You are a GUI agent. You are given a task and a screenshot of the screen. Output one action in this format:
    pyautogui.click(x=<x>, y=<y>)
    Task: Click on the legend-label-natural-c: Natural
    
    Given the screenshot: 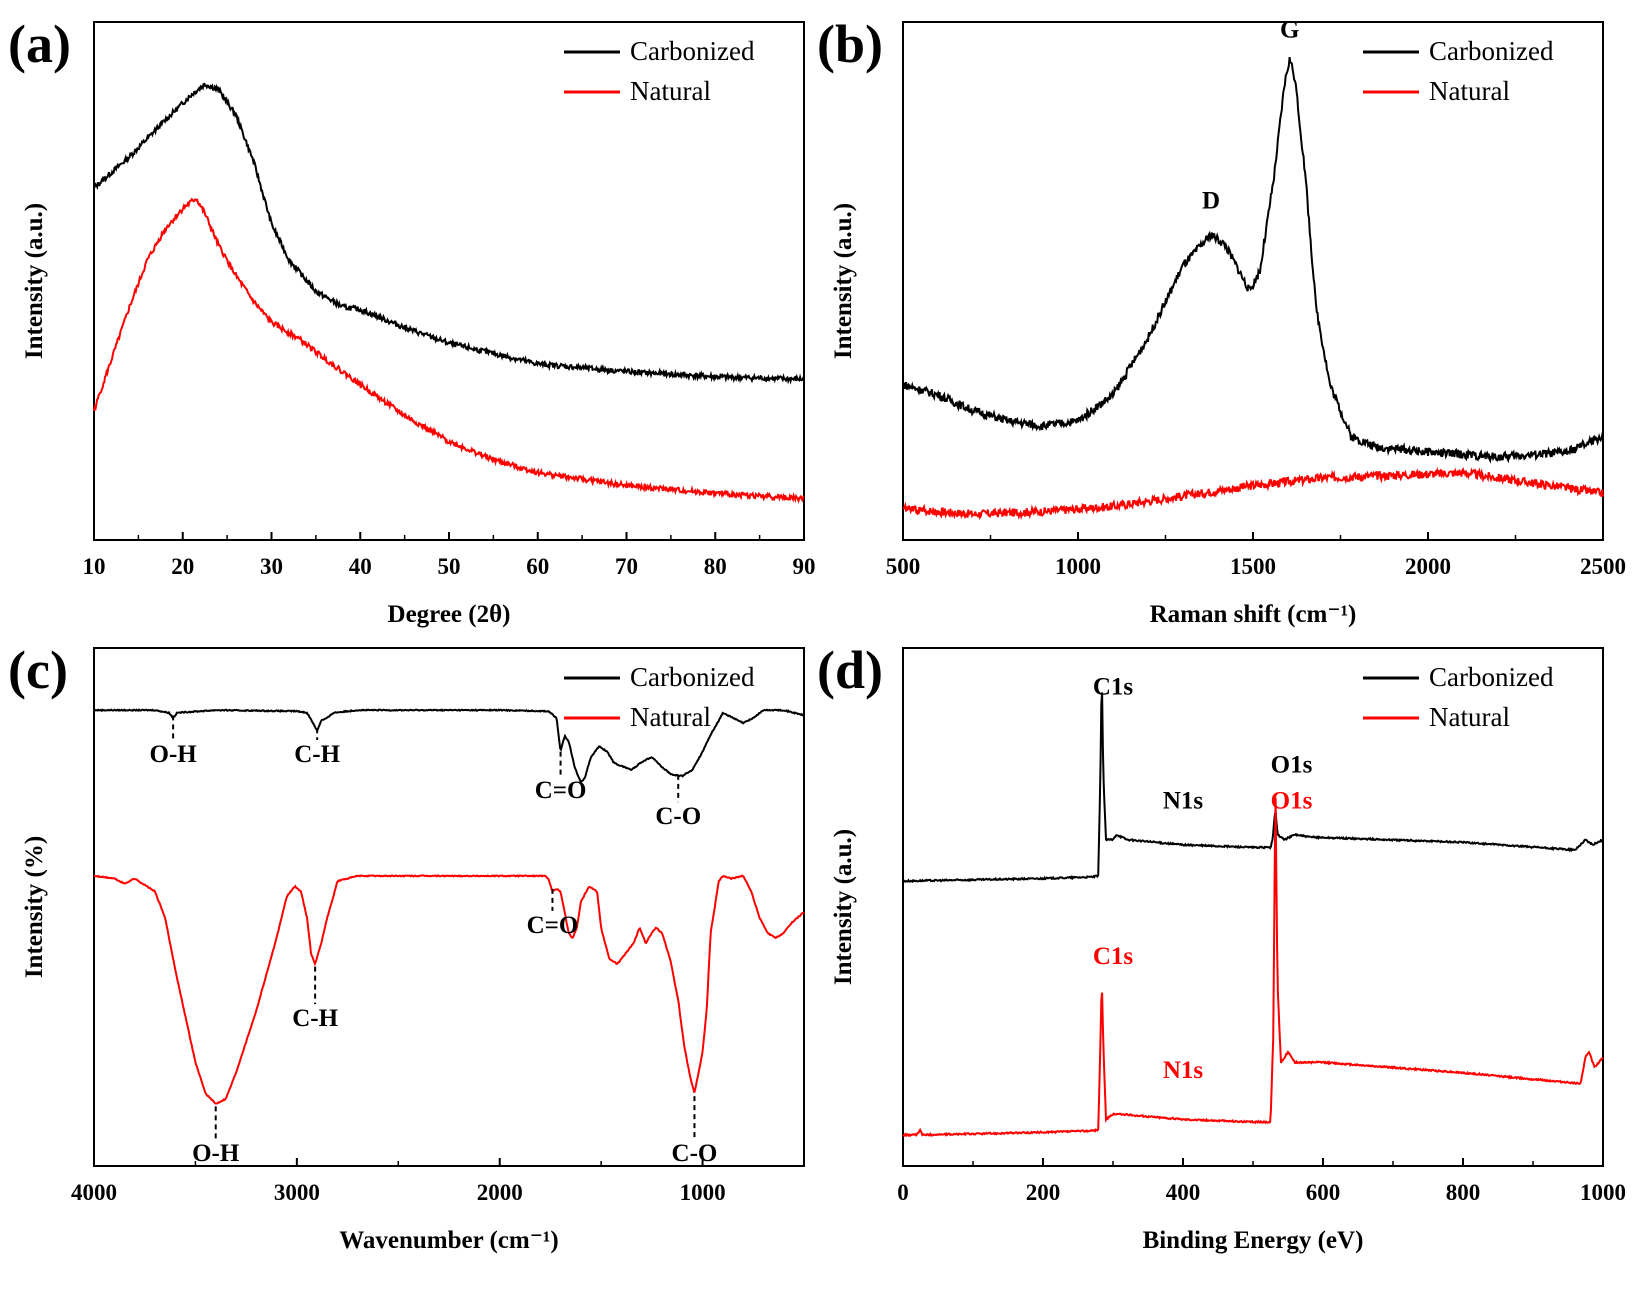 What is the action you would take?
    pyautogui.click(x=670, y=717)
    